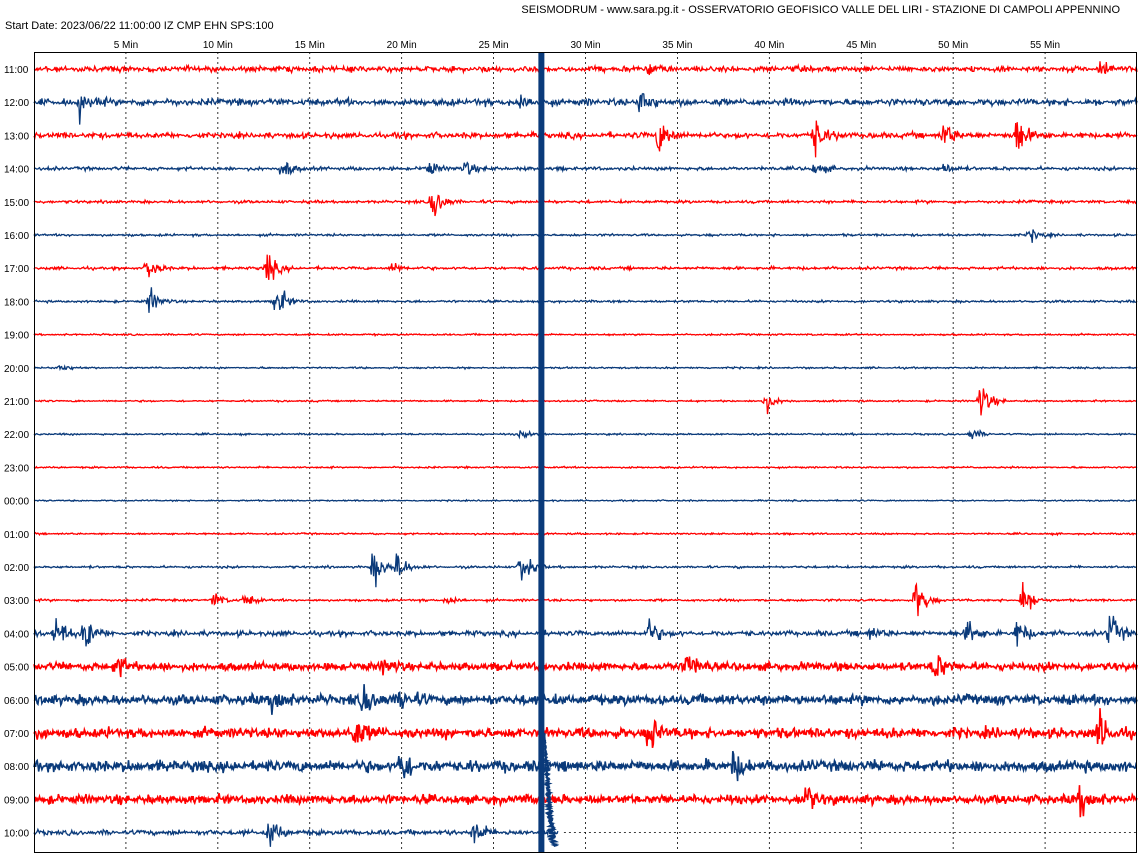 This screenshot has width=1140, height=855. I want to click on hour-label: 08:00, so click(16, 767).